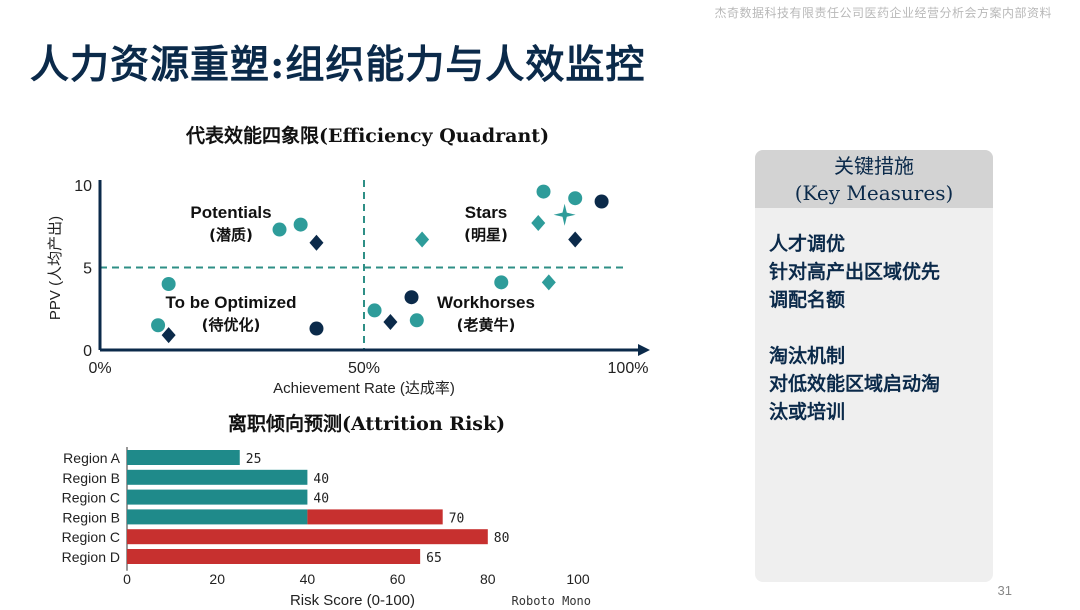  Describe the element at coordinates (564, 214) in the screenshot. I see `scatter-point-star` at that location.